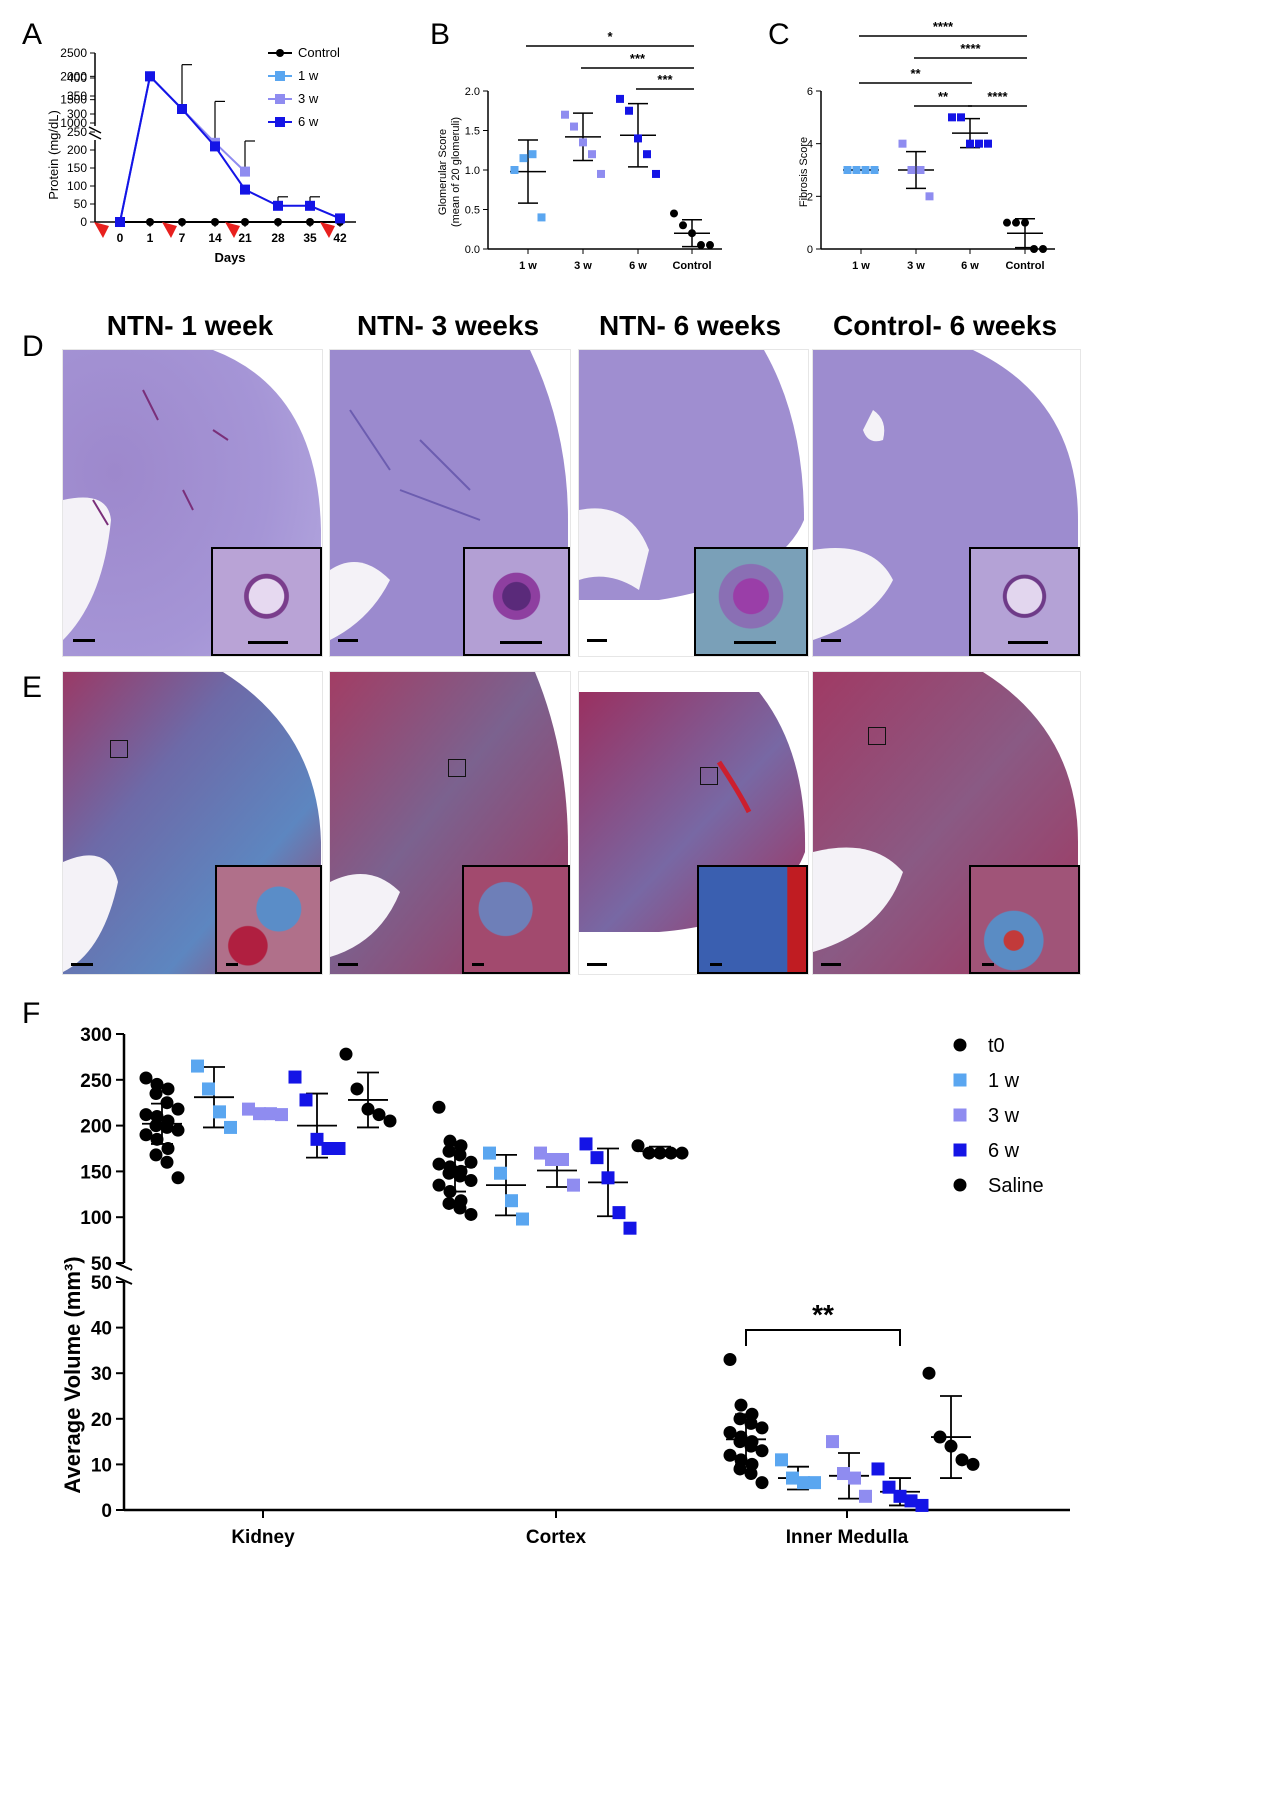 The height and width of the screenshot is (1817, 1275). I want to click on chart-c-xtick-label: Control, so click(1024, 266).